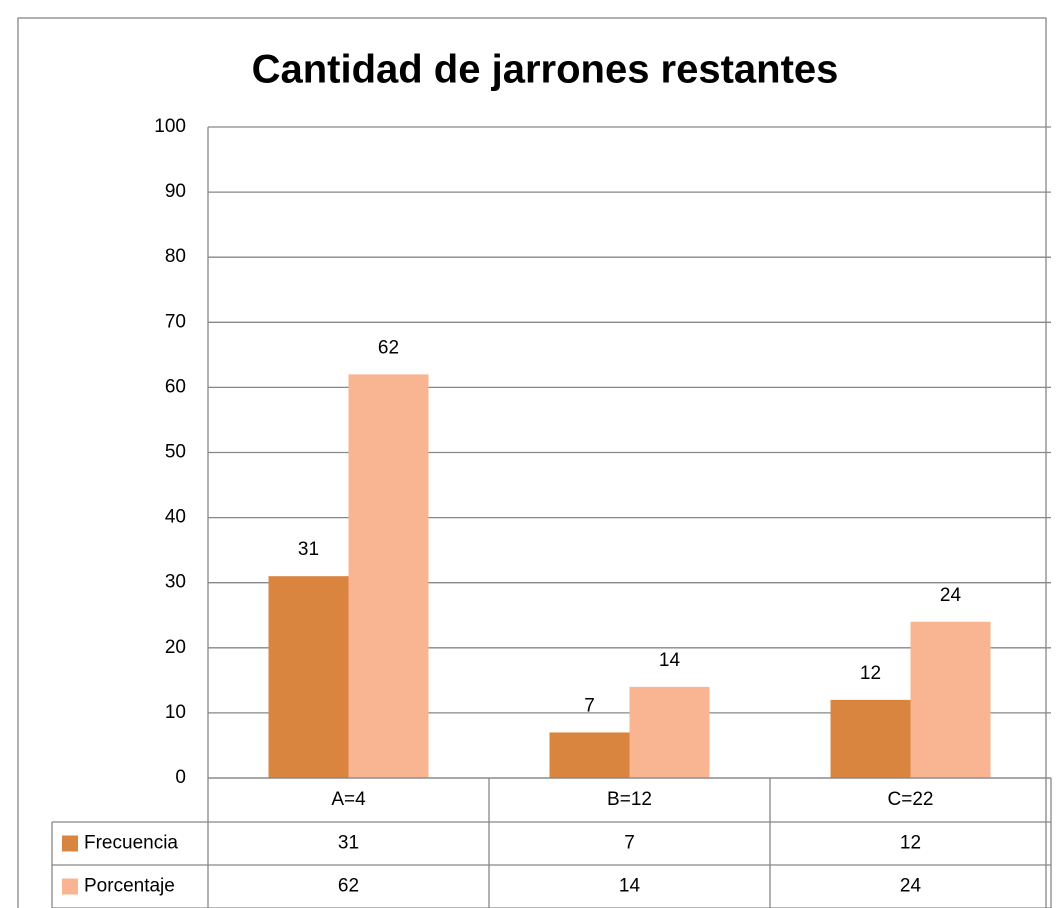  What do you see at coordinates (175, 712) in the screenshot?
I see `y-tick-label: 10` at bounding box center [175, 712].